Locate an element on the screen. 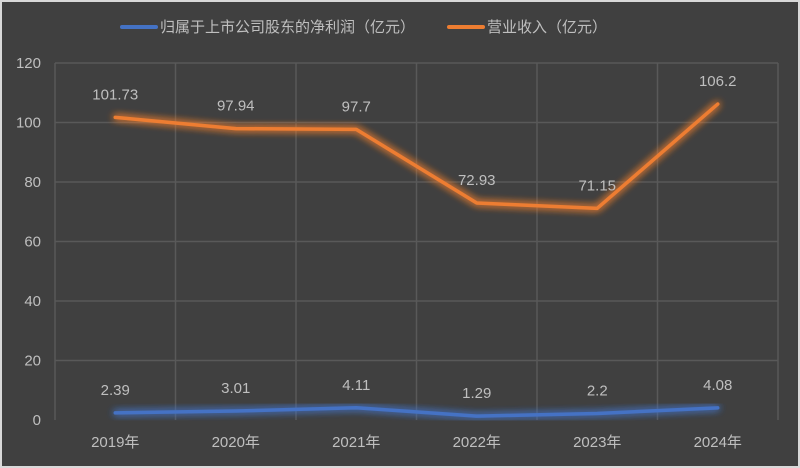  y-tick-label: 40 is located at coordinates (32, 301).